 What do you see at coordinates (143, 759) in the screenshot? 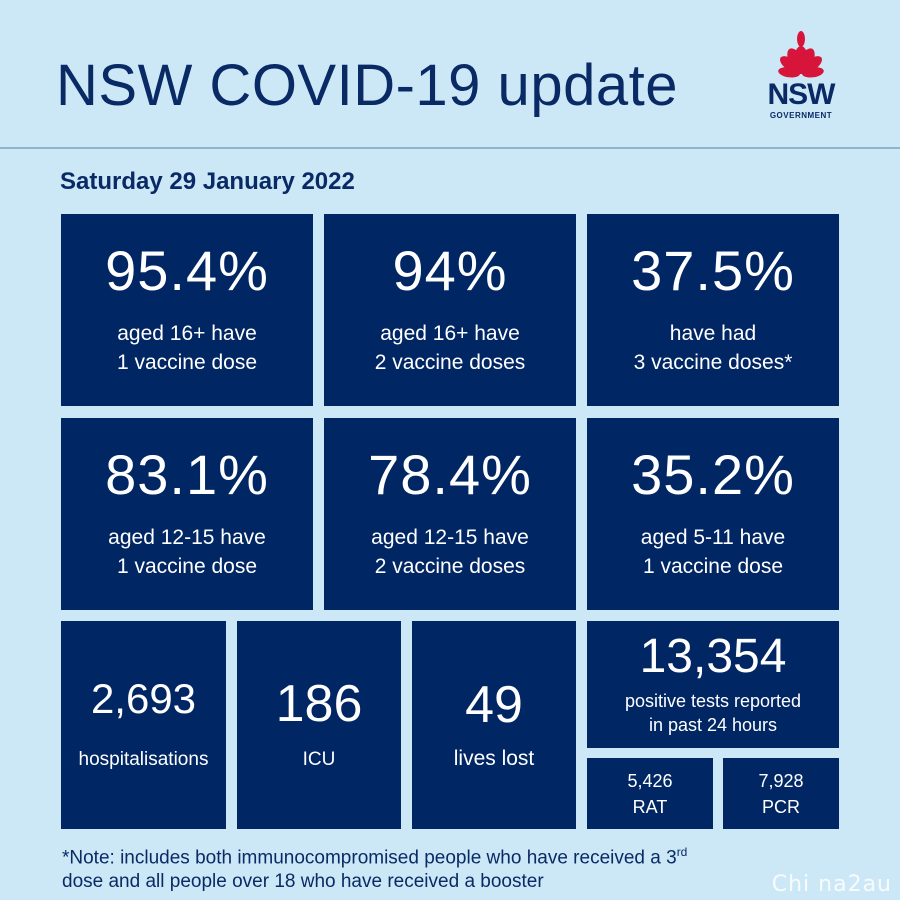
I see `stat-label: hospitalisations` at bounding box center [143, 759].